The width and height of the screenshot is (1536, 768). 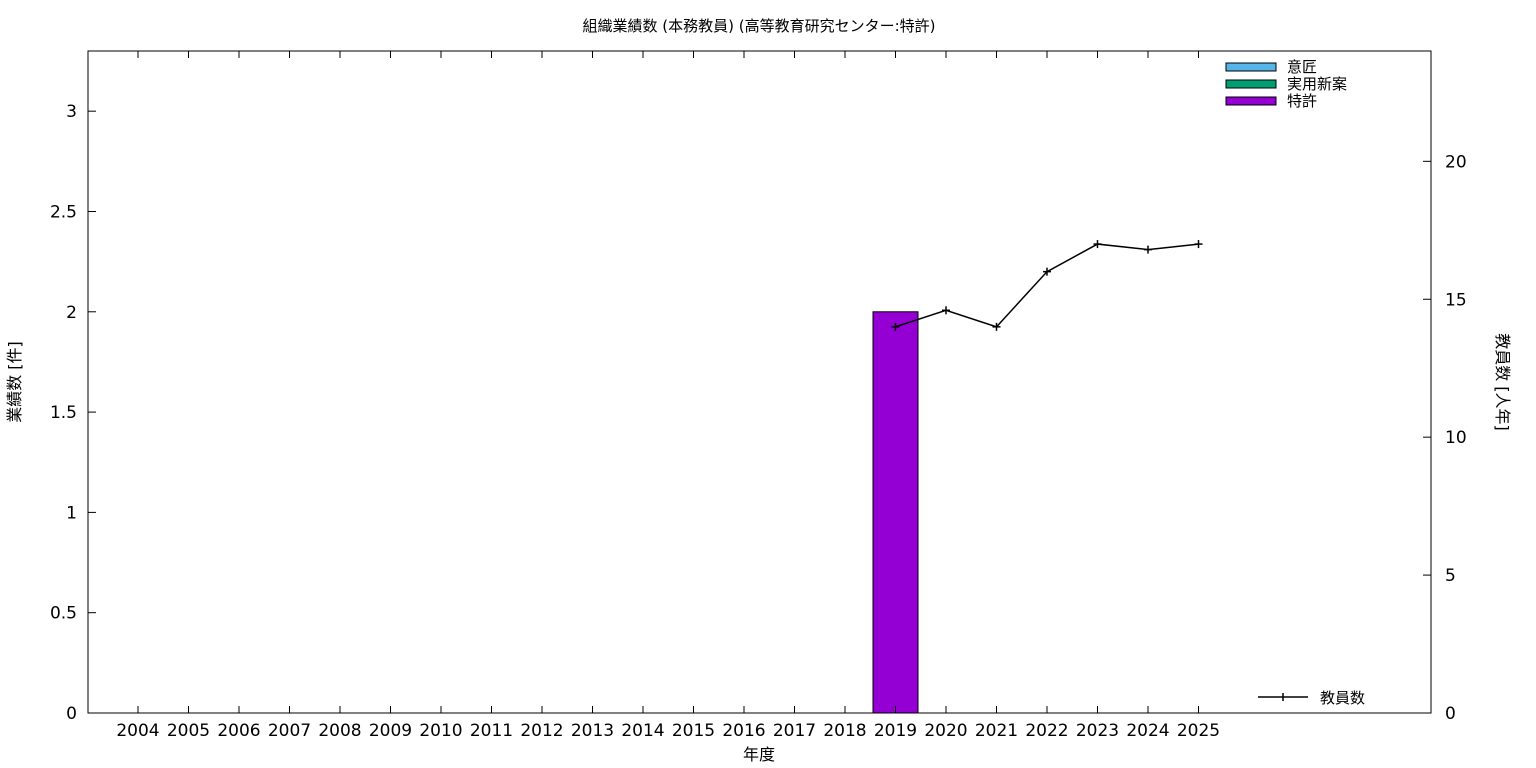 What do you see at coordinates (63, 212) in the screenshot?
I see `y-tick-label: 2.5` at bounding box center [63, 212].